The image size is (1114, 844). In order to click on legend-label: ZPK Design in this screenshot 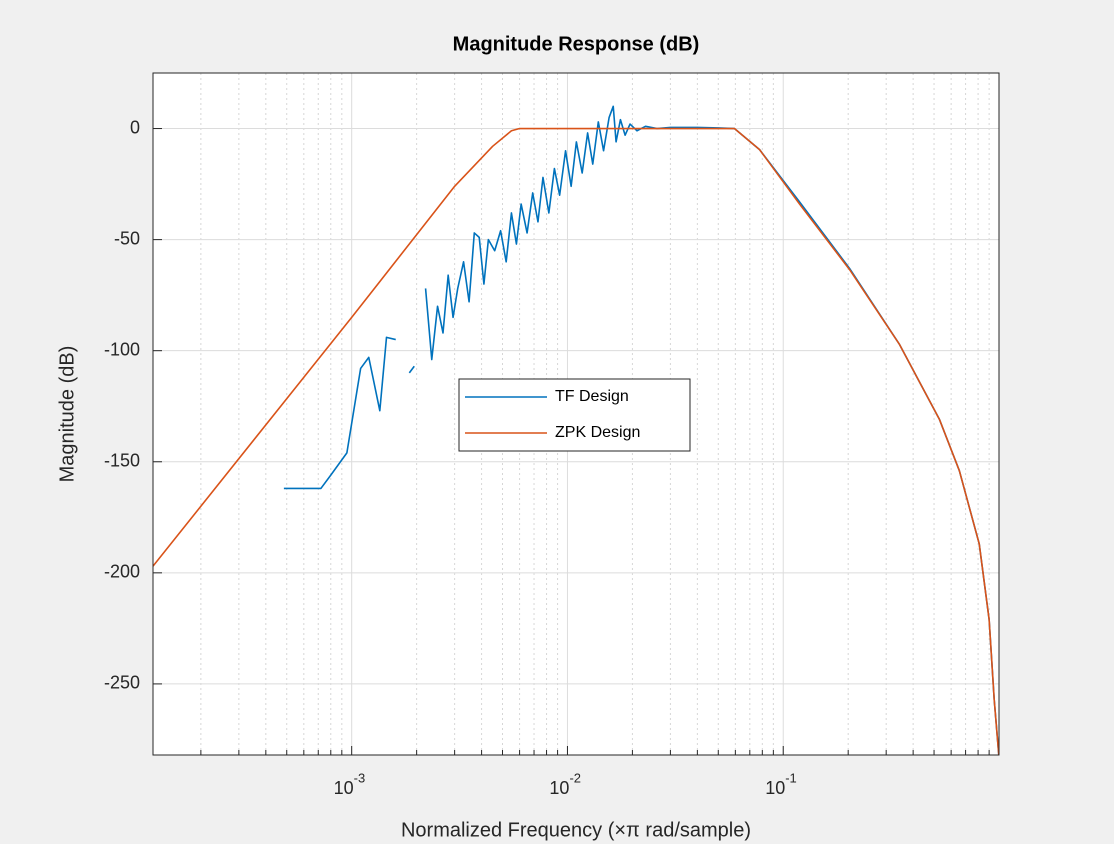, I will do `click(597, 432)`.